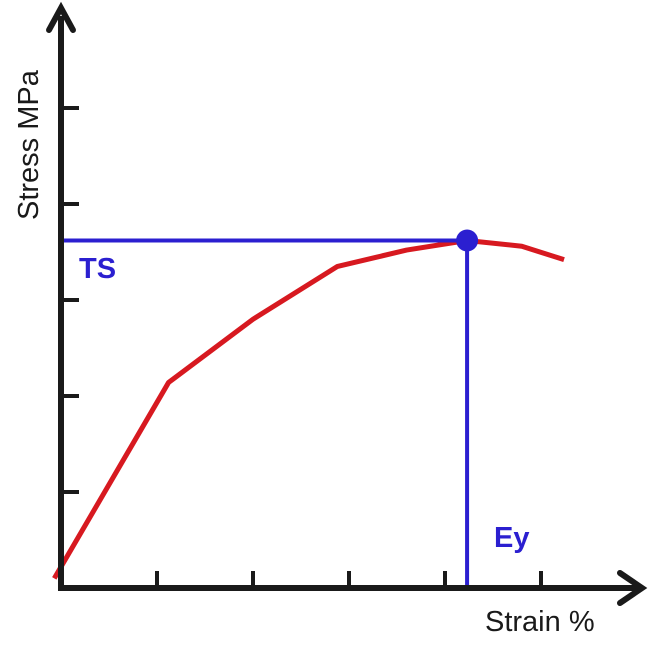  I want to click on y-axis-label: Stress MPa, so click(29, 144).